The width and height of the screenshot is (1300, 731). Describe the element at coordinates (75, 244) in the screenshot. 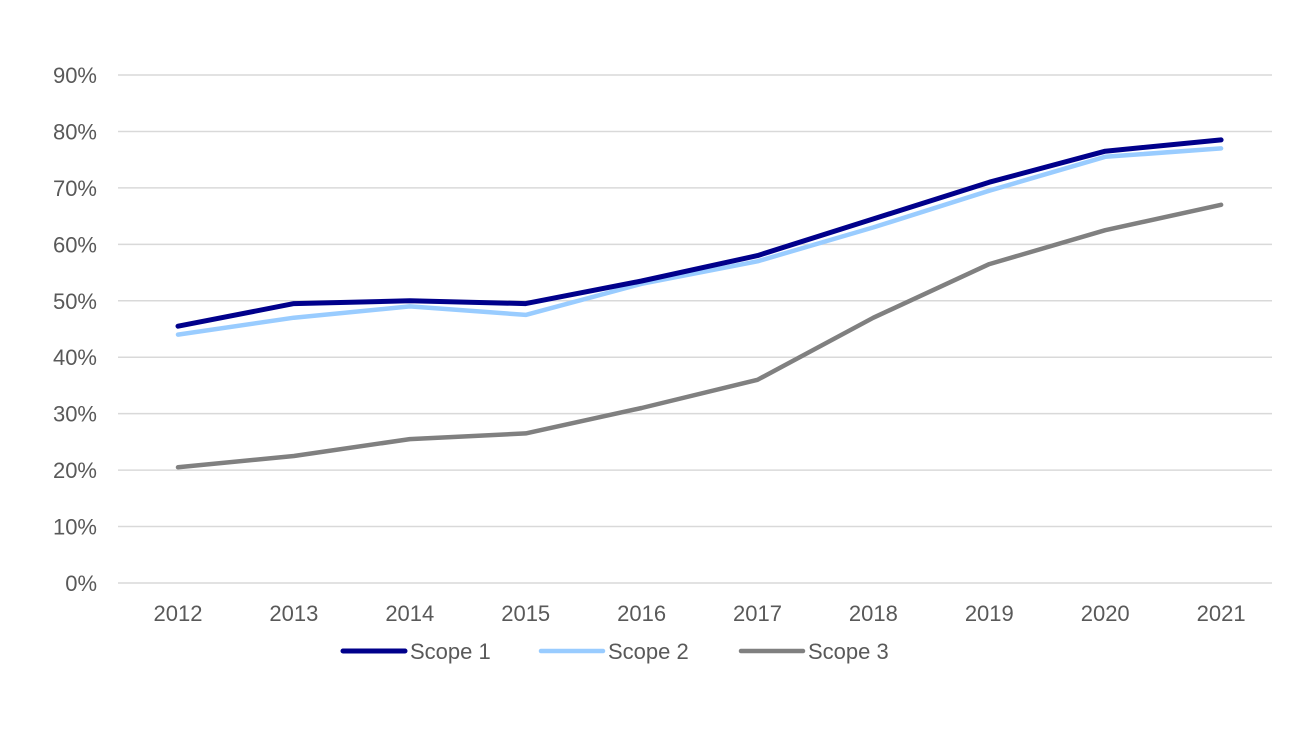

I see `y-tick-label: 60%` at that location.